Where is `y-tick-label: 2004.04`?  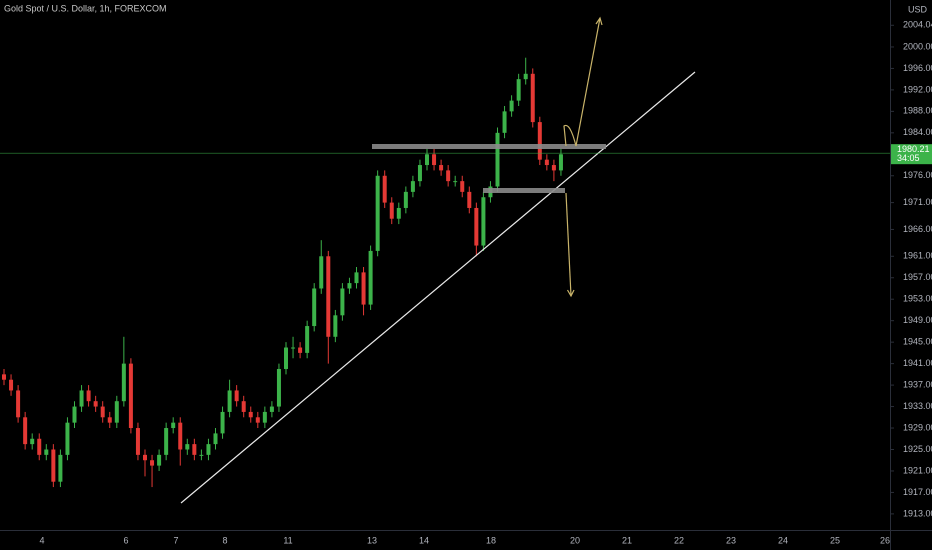
y-tick-label: 2004.04 is located at coordinates (917, 25).